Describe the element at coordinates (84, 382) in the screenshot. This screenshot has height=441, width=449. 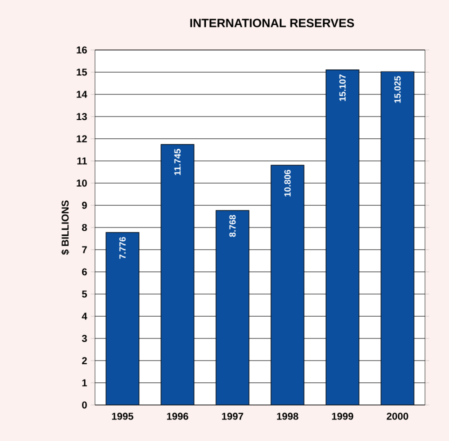
I see `y-tick-label: 1` at that location.